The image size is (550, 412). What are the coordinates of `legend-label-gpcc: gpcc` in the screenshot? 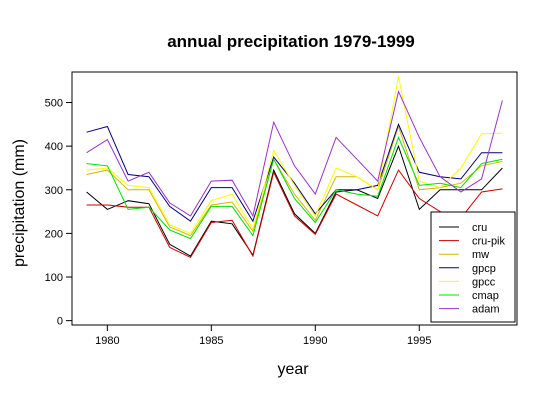 It's located at (484, 282).